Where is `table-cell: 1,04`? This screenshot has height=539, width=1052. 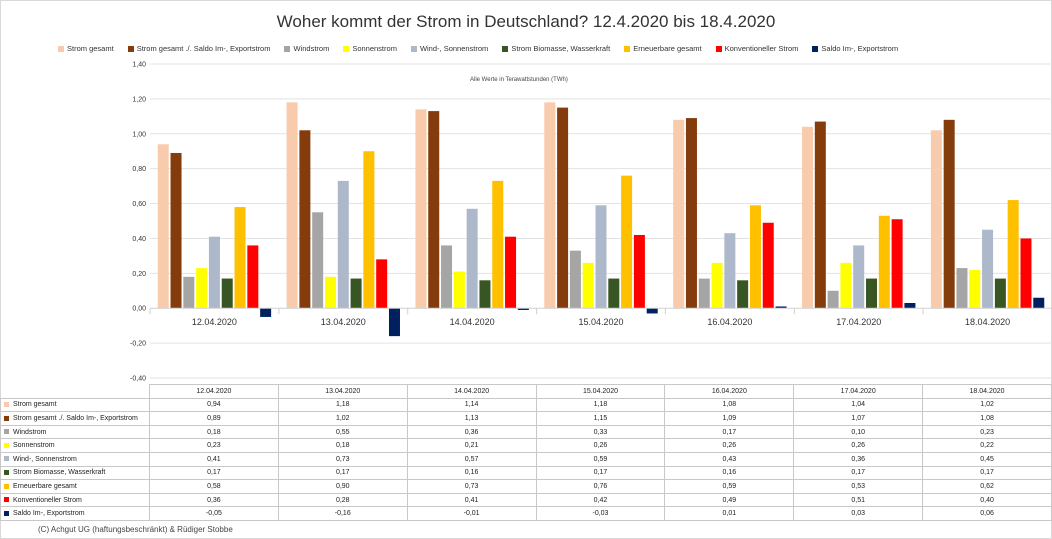 table-cell: 1,04 is located at coordinates (858, 405).